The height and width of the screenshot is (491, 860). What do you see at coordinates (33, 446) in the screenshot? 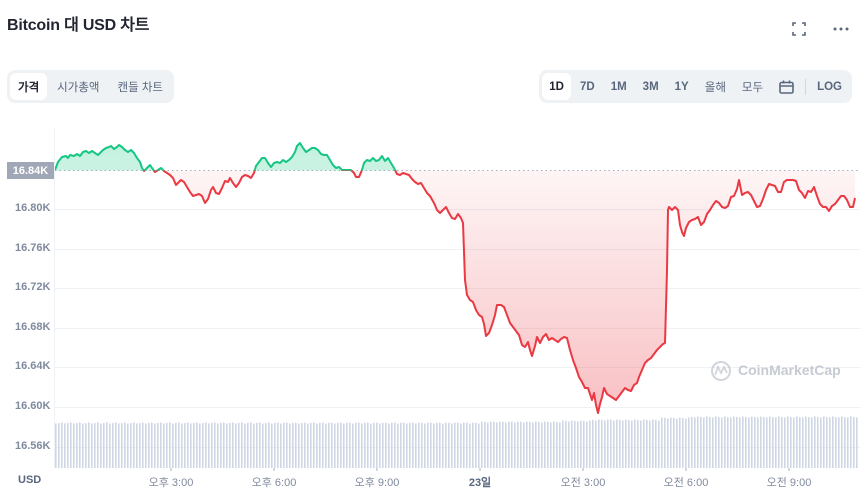
I see `y-tick-label: 16.56K` at bounding box center [33, 446].